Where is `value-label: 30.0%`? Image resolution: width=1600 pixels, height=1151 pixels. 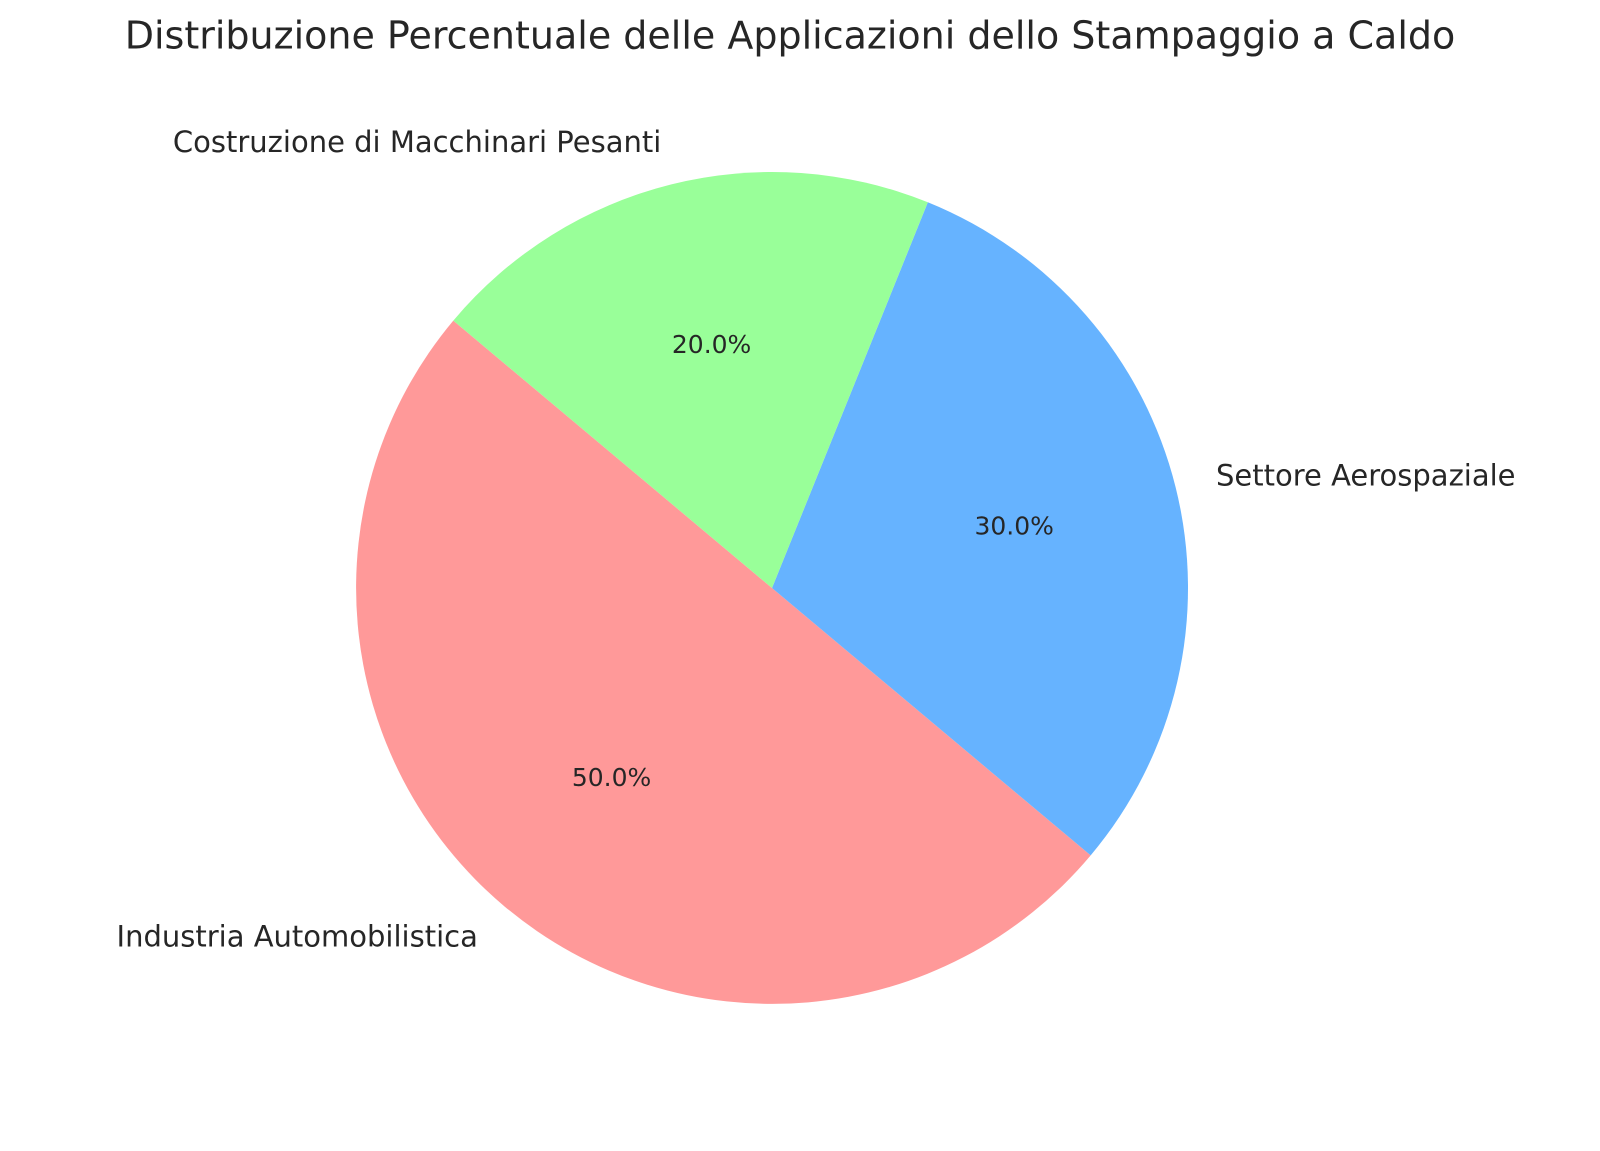 value-label: 30.0% is located at coordinates (1013, 526).